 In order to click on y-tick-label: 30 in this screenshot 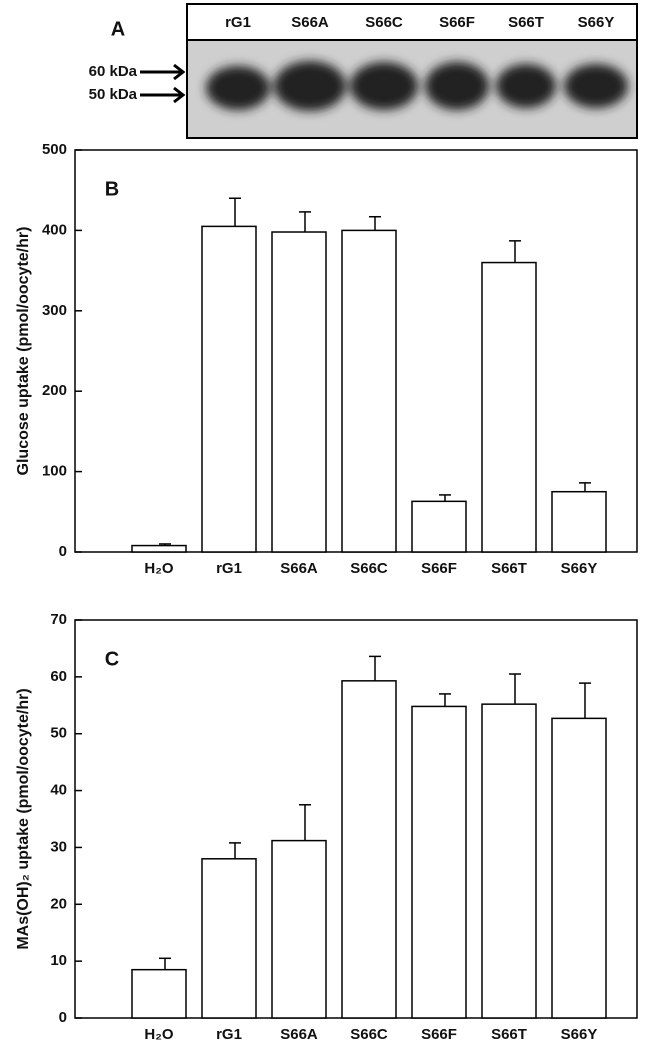, I will do `click(58, 846)`.